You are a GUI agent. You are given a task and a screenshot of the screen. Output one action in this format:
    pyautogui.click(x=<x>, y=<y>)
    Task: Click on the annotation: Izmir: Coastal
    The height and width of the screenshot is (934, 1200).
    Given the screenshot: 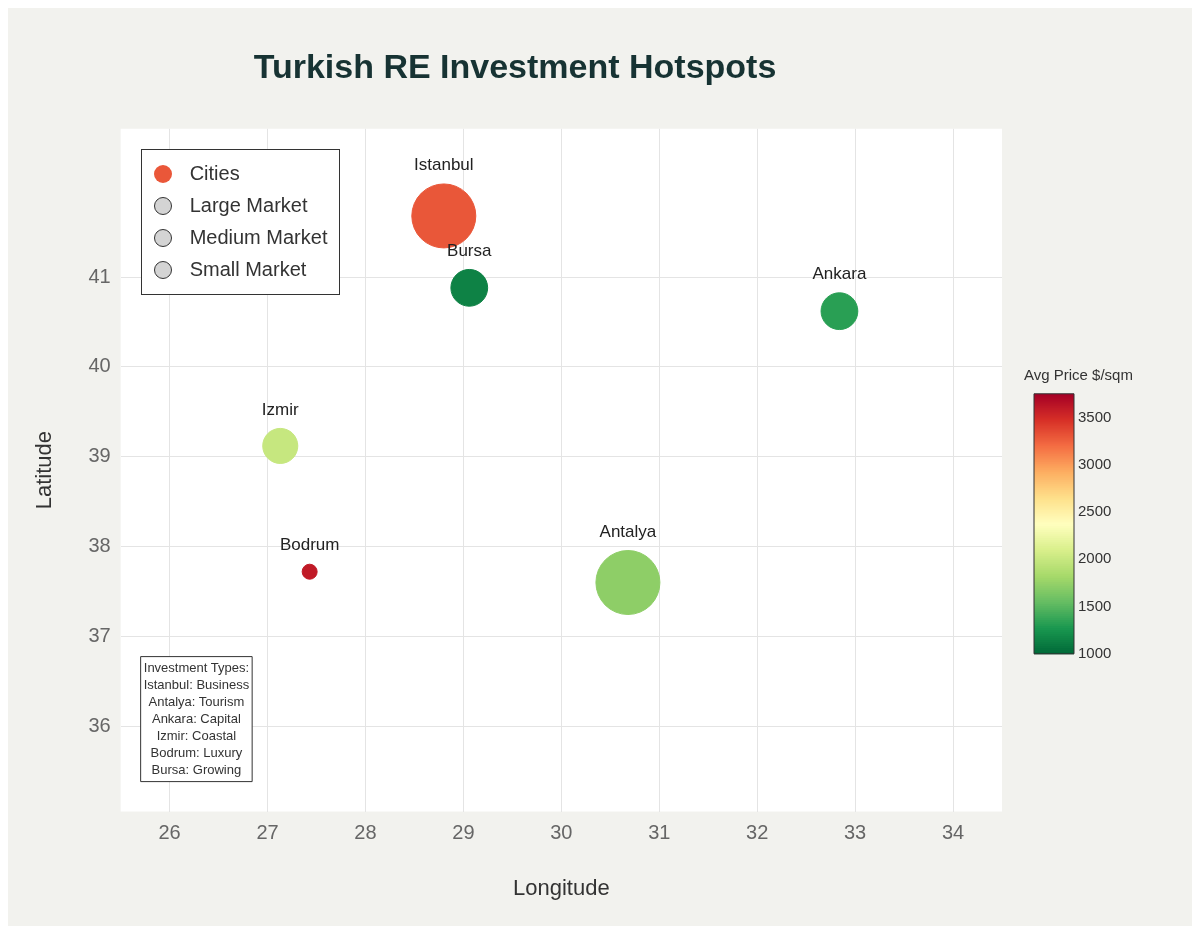 What is the action you would take?
    pyautogui.click(x=196, y=735)
    